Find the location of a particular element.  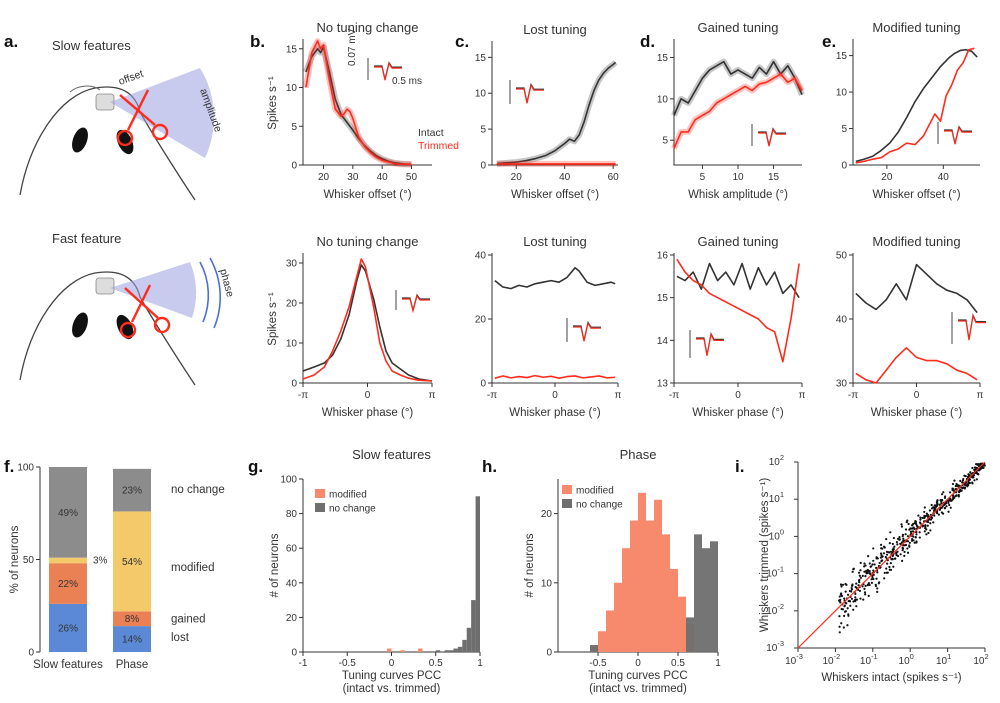

chart-title: Phase is located at coordinates (638, 454).